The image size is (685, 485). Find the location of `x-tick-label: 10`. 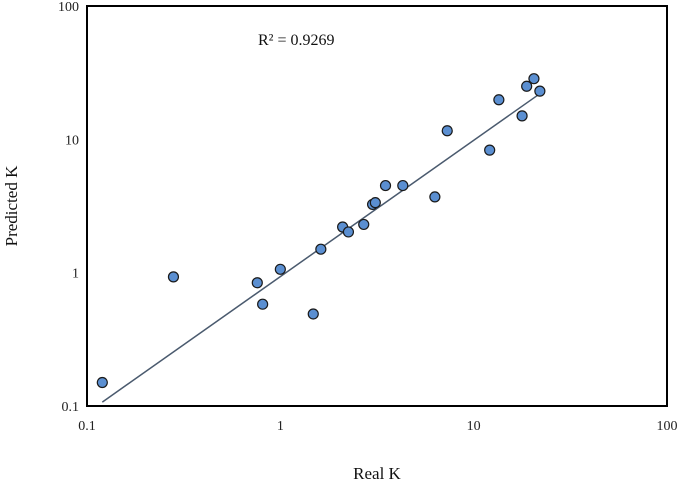

x-tick-label: 10 is located at coordinates (474, 426).